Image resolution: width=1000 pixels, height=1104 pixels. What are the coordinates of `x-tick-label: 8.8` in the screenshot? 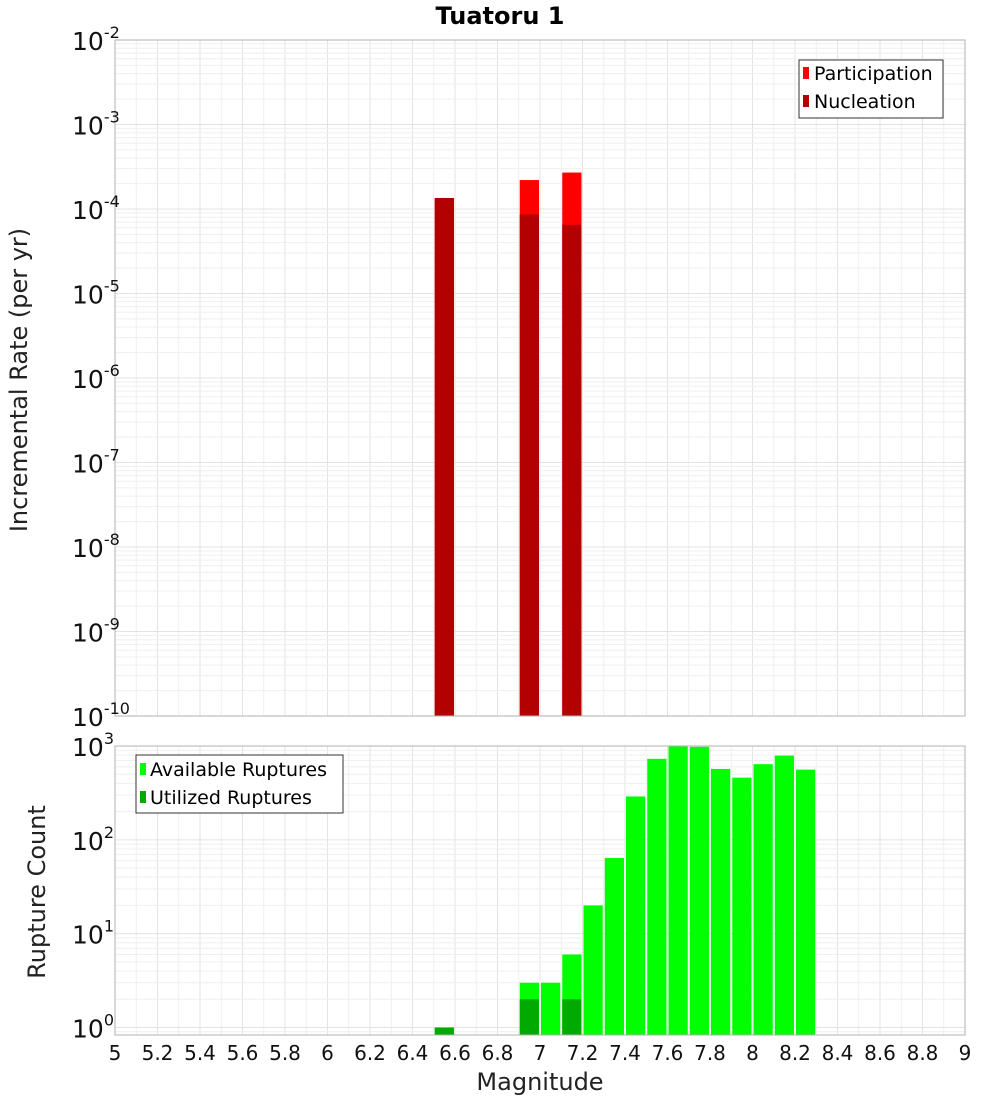 It's located at (923, 1053).